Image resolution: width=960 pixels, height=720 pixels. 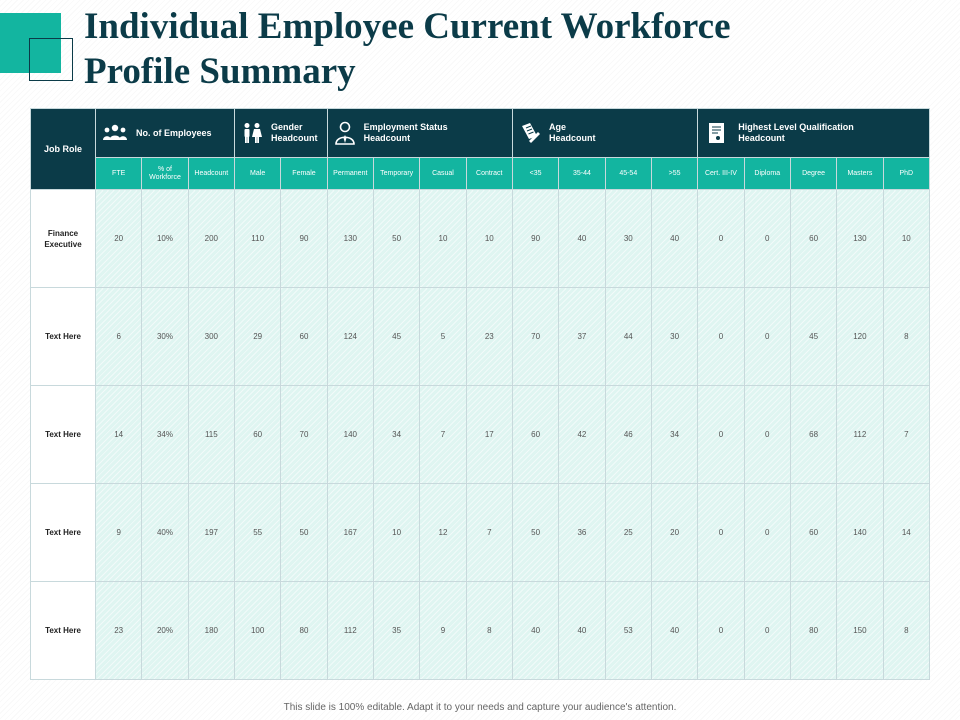 What do you see at coordinates (118, 434) in the screenshot?
I see `table-cell: 14` at bounding box center [118, 434].